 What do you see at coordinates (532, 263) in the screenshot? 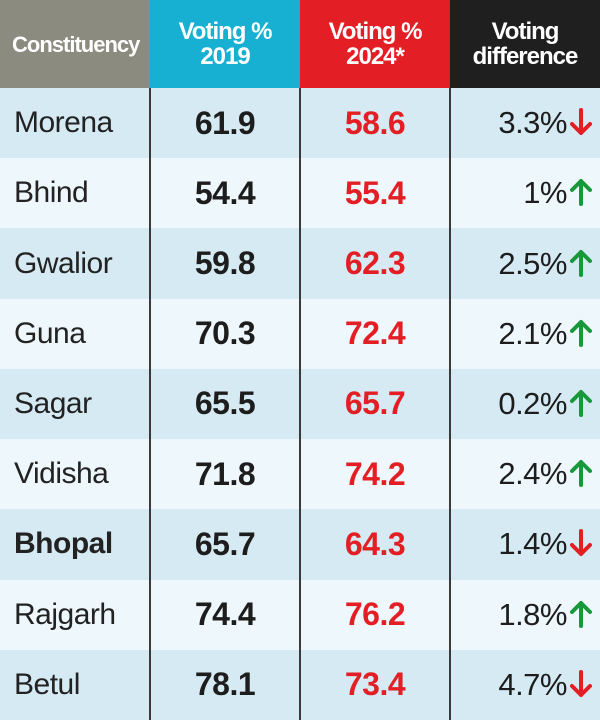
I see `difference-value: 2.5%` at bounding box center [532, 263].